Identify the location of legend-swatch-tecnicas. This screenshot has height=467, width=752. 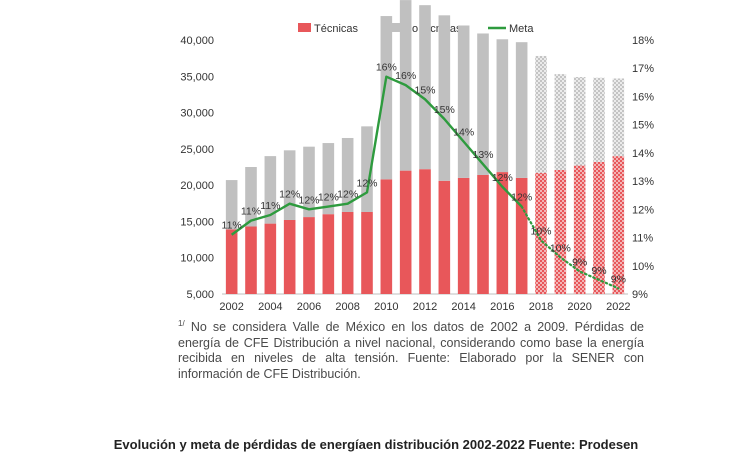
(304, 27).